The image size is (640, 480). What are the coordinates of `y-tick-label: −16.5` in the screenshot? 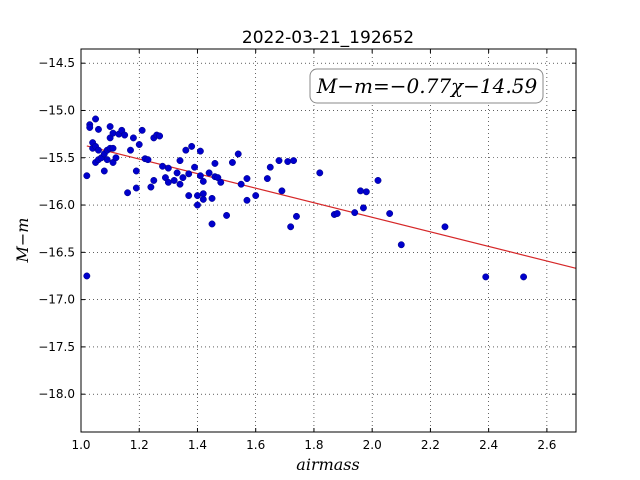 It's located at (56, 252).